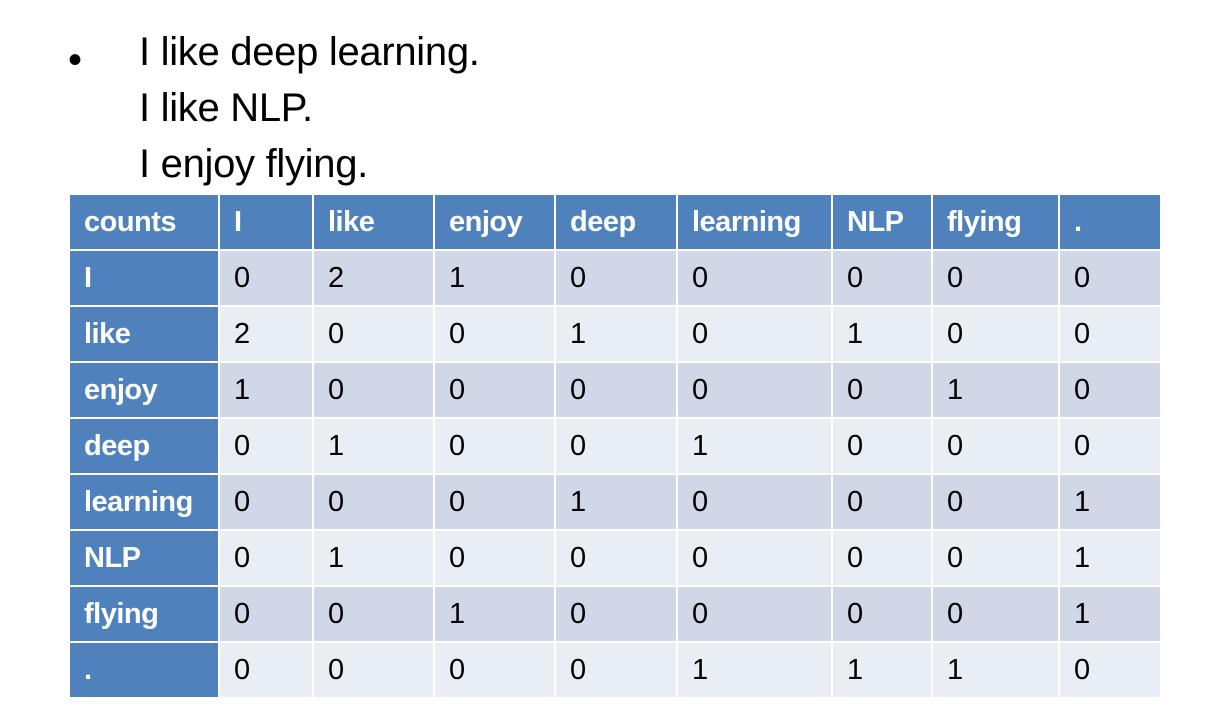  What do you see at coordinates (144, 670) in the screenshot?
I see `row-header: .` at bounding box center [144, 670].